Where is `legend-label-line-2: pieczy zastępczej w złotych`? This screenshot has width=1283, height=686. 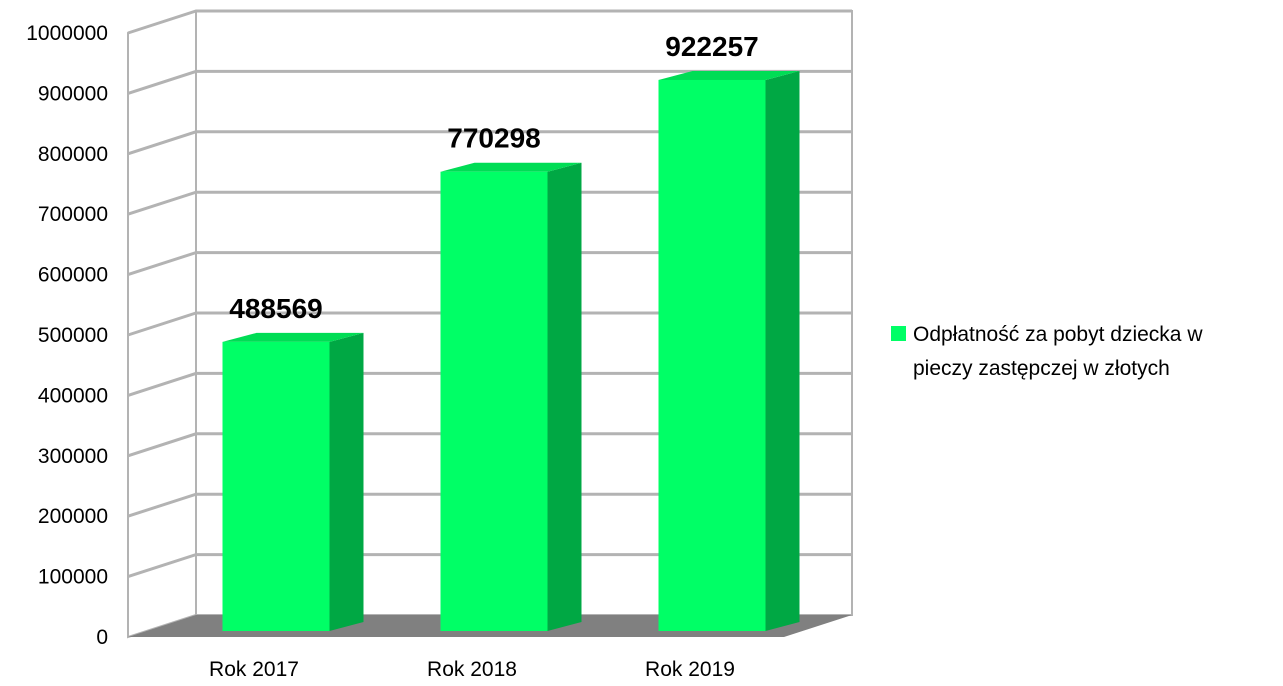
legend-label-line-2: pieczy zastępczej w złotych is located at coordinates (1041, 368).